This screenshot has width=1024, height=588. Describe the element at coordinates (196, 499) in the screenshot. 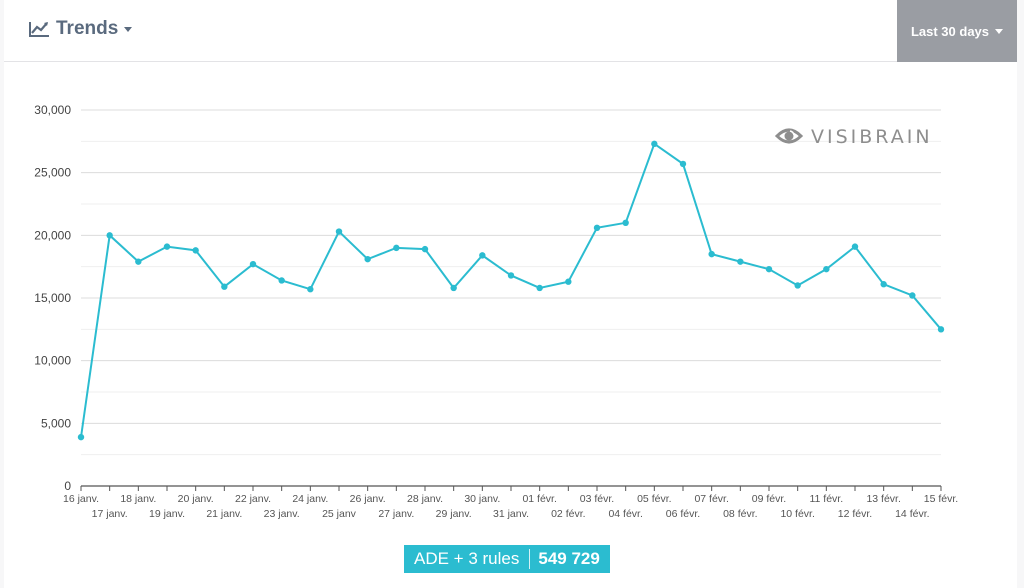

I see `x-tick-label: 20 janv.` at that location.